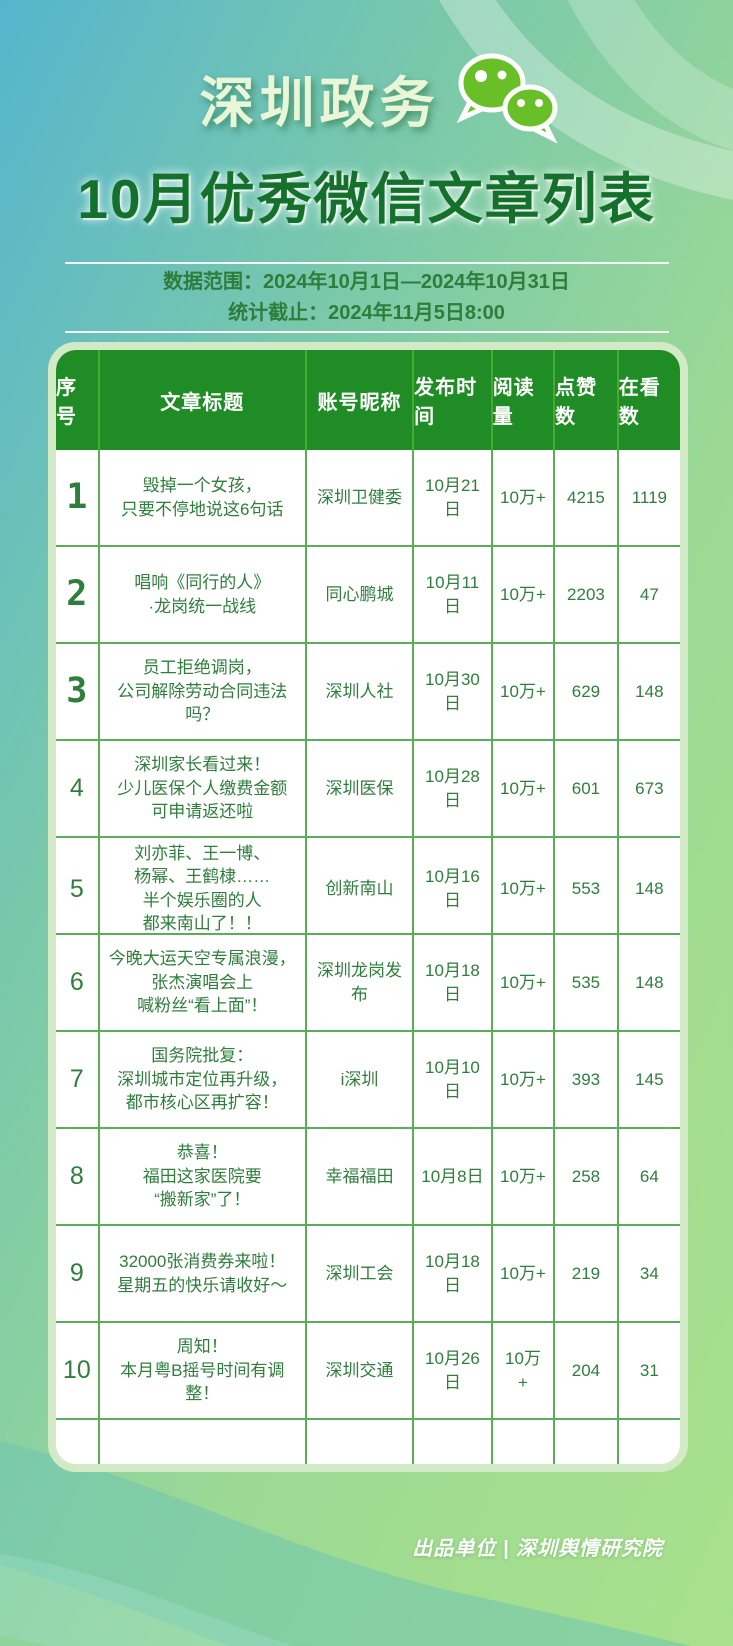  Describe the element at coordinates (587, 400) in the screenshot. I see `col-header-likes: 点赞数` at that location.